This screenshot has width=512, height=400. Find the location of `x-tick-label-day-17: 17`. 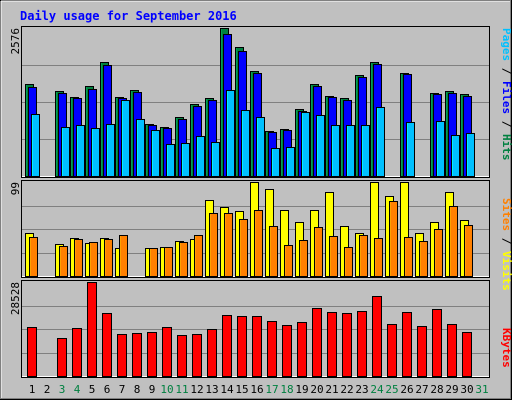

x-tick-label-day-17: 17 is located at coordinates (271, 389).